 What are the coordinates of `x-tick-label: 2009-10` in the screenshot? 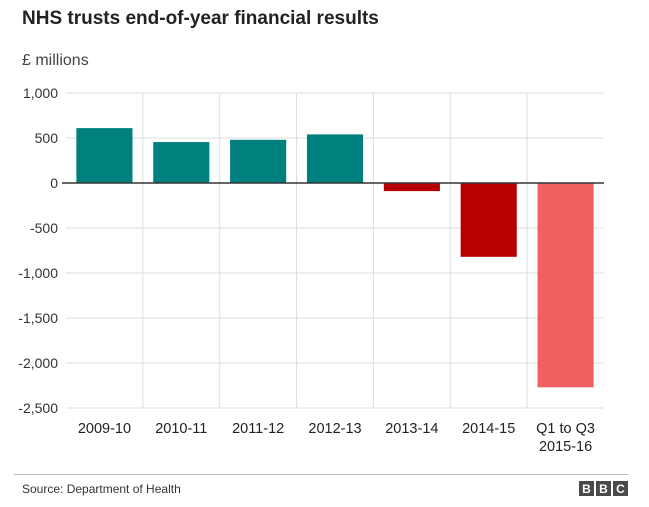 It's located at (104, 429).